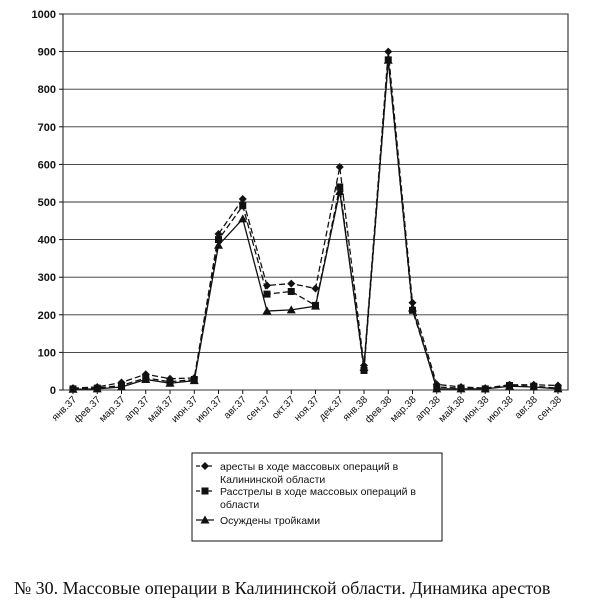 The image size is (600, 610). Describe the element at coordinates (209, 409) in the screenshot. I see `x-tick-label: июл.37` at that location.